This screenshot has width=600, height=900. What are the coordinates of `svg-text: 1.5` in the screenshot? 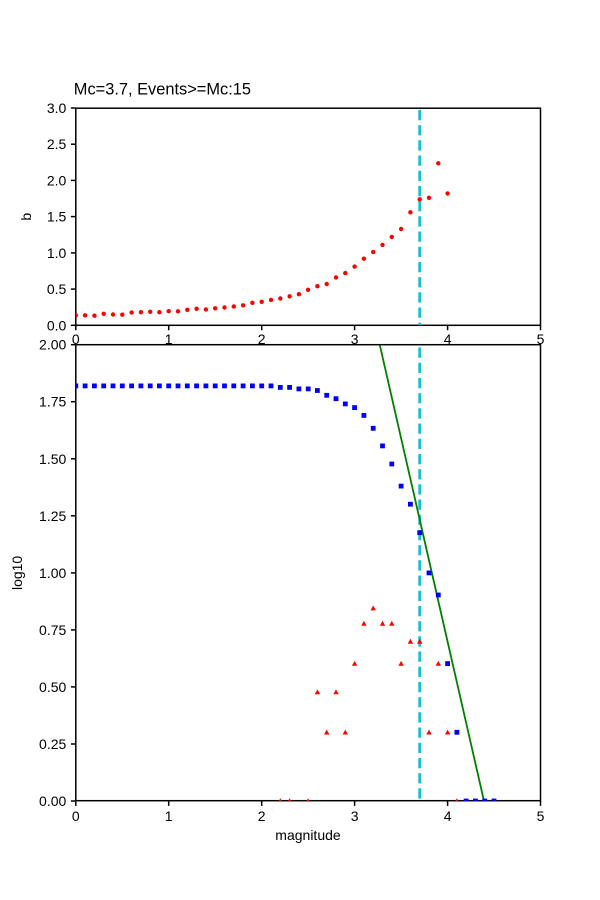 It's located at (57, 217).